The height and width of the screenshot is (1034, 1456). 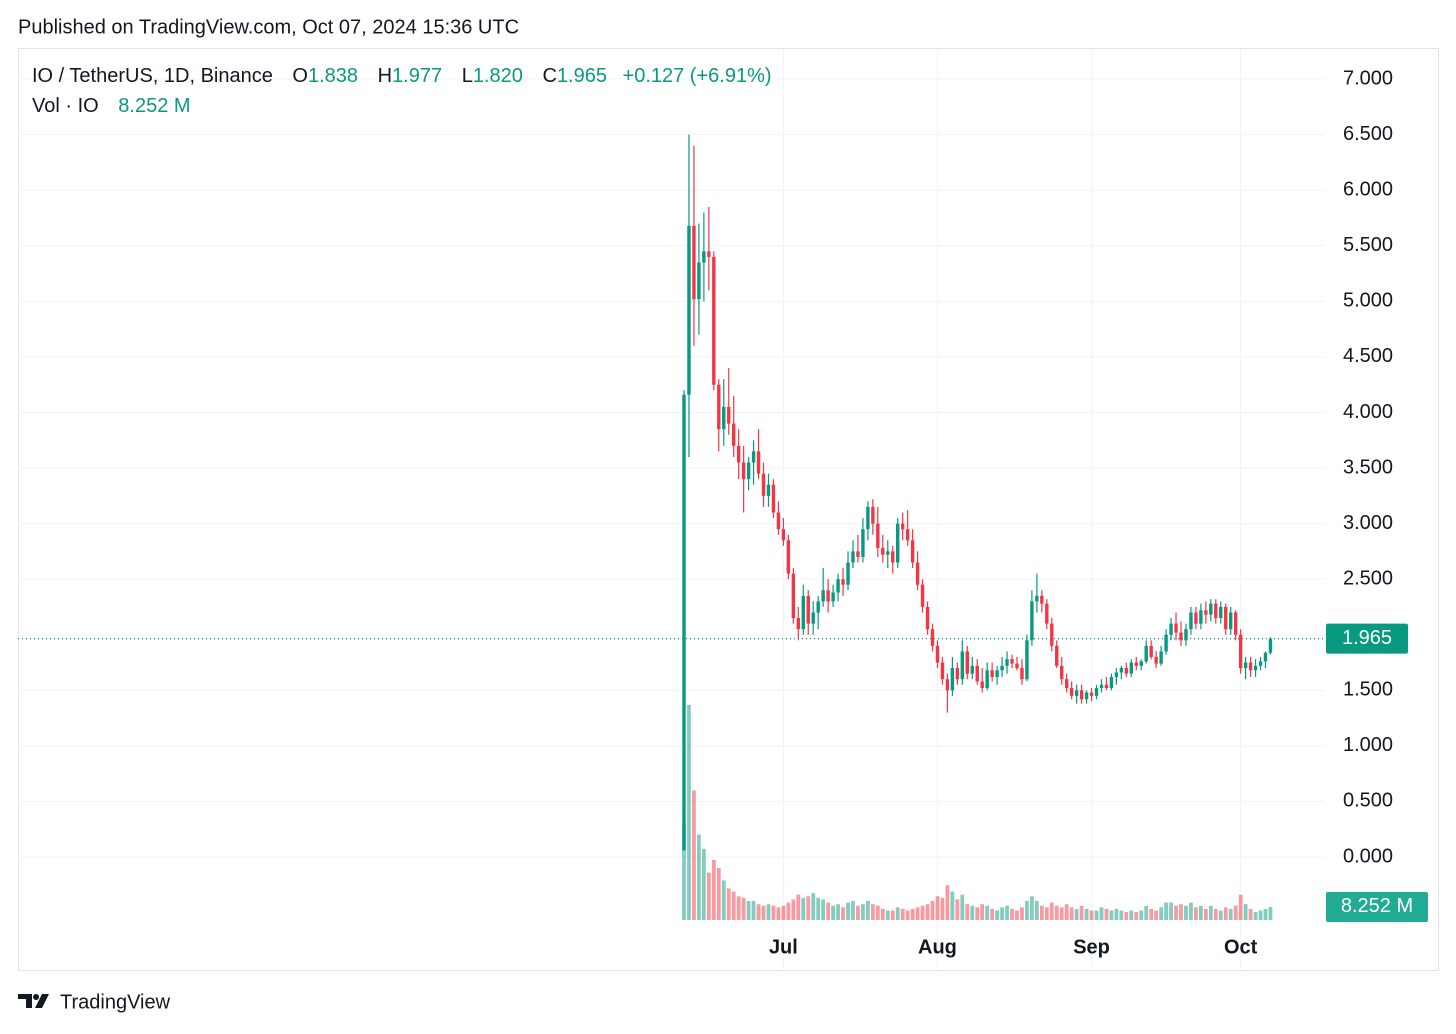 What do you see at coordinates (417, 76) in the screenshot?
I see `ohlc-value: 1.977` at bounding box center [417, 76].